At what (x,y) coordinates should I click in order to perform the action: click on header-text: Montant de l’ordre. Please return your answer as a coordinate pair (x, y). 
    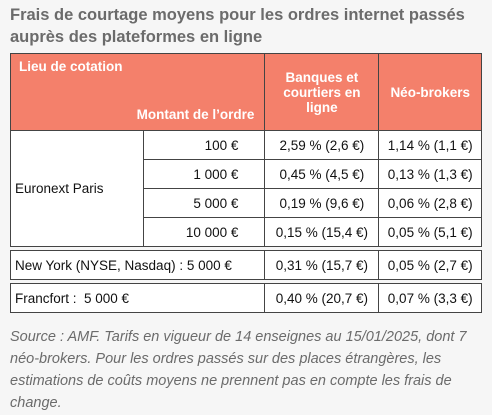
    Looking at the image, I should click on (195, 114).